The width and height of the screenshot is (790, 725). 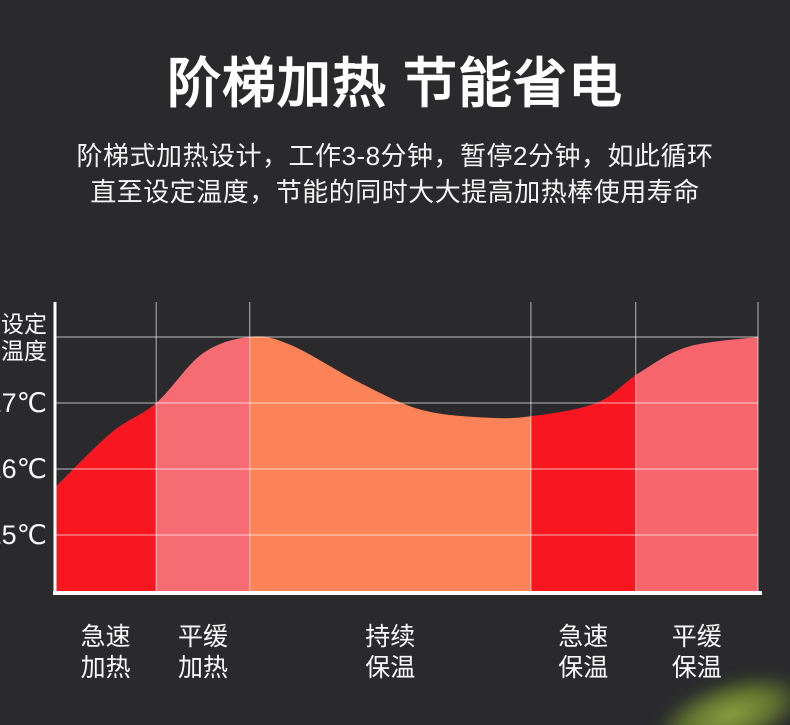 What do you see at coordinates (583, 637) in the screenshot?
I see `x-label-rapid-keep-warm-line1: 急速` at bounding box center [583, 637].